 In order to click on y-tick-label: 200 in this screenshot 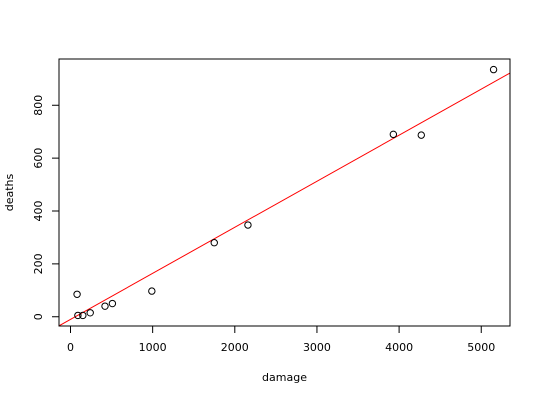, I will do `click(38, 263)`.